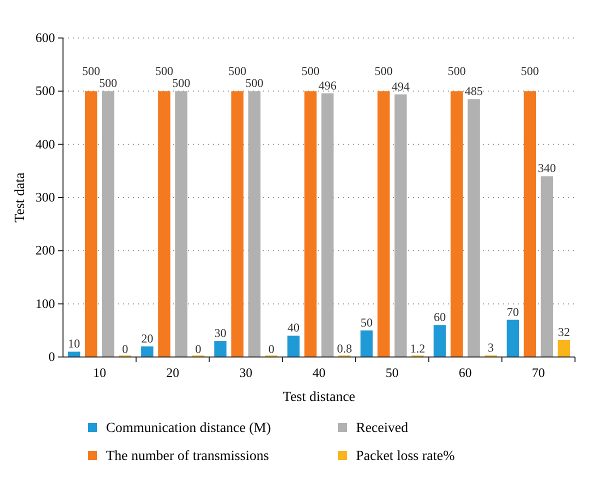 The width and height of the screenshot is (595, 485). I want to click on y-tick-label: 200, so click(45, 250).